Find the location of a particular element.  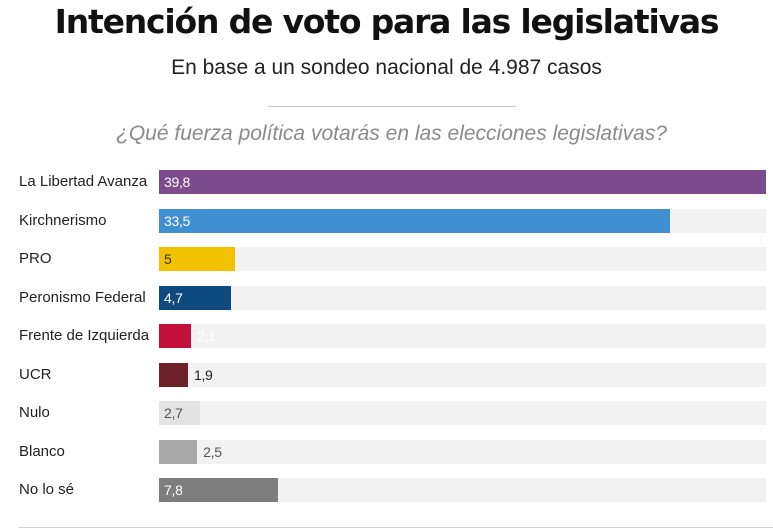

value-label: 33,5 is located at coordinates (177, 221).